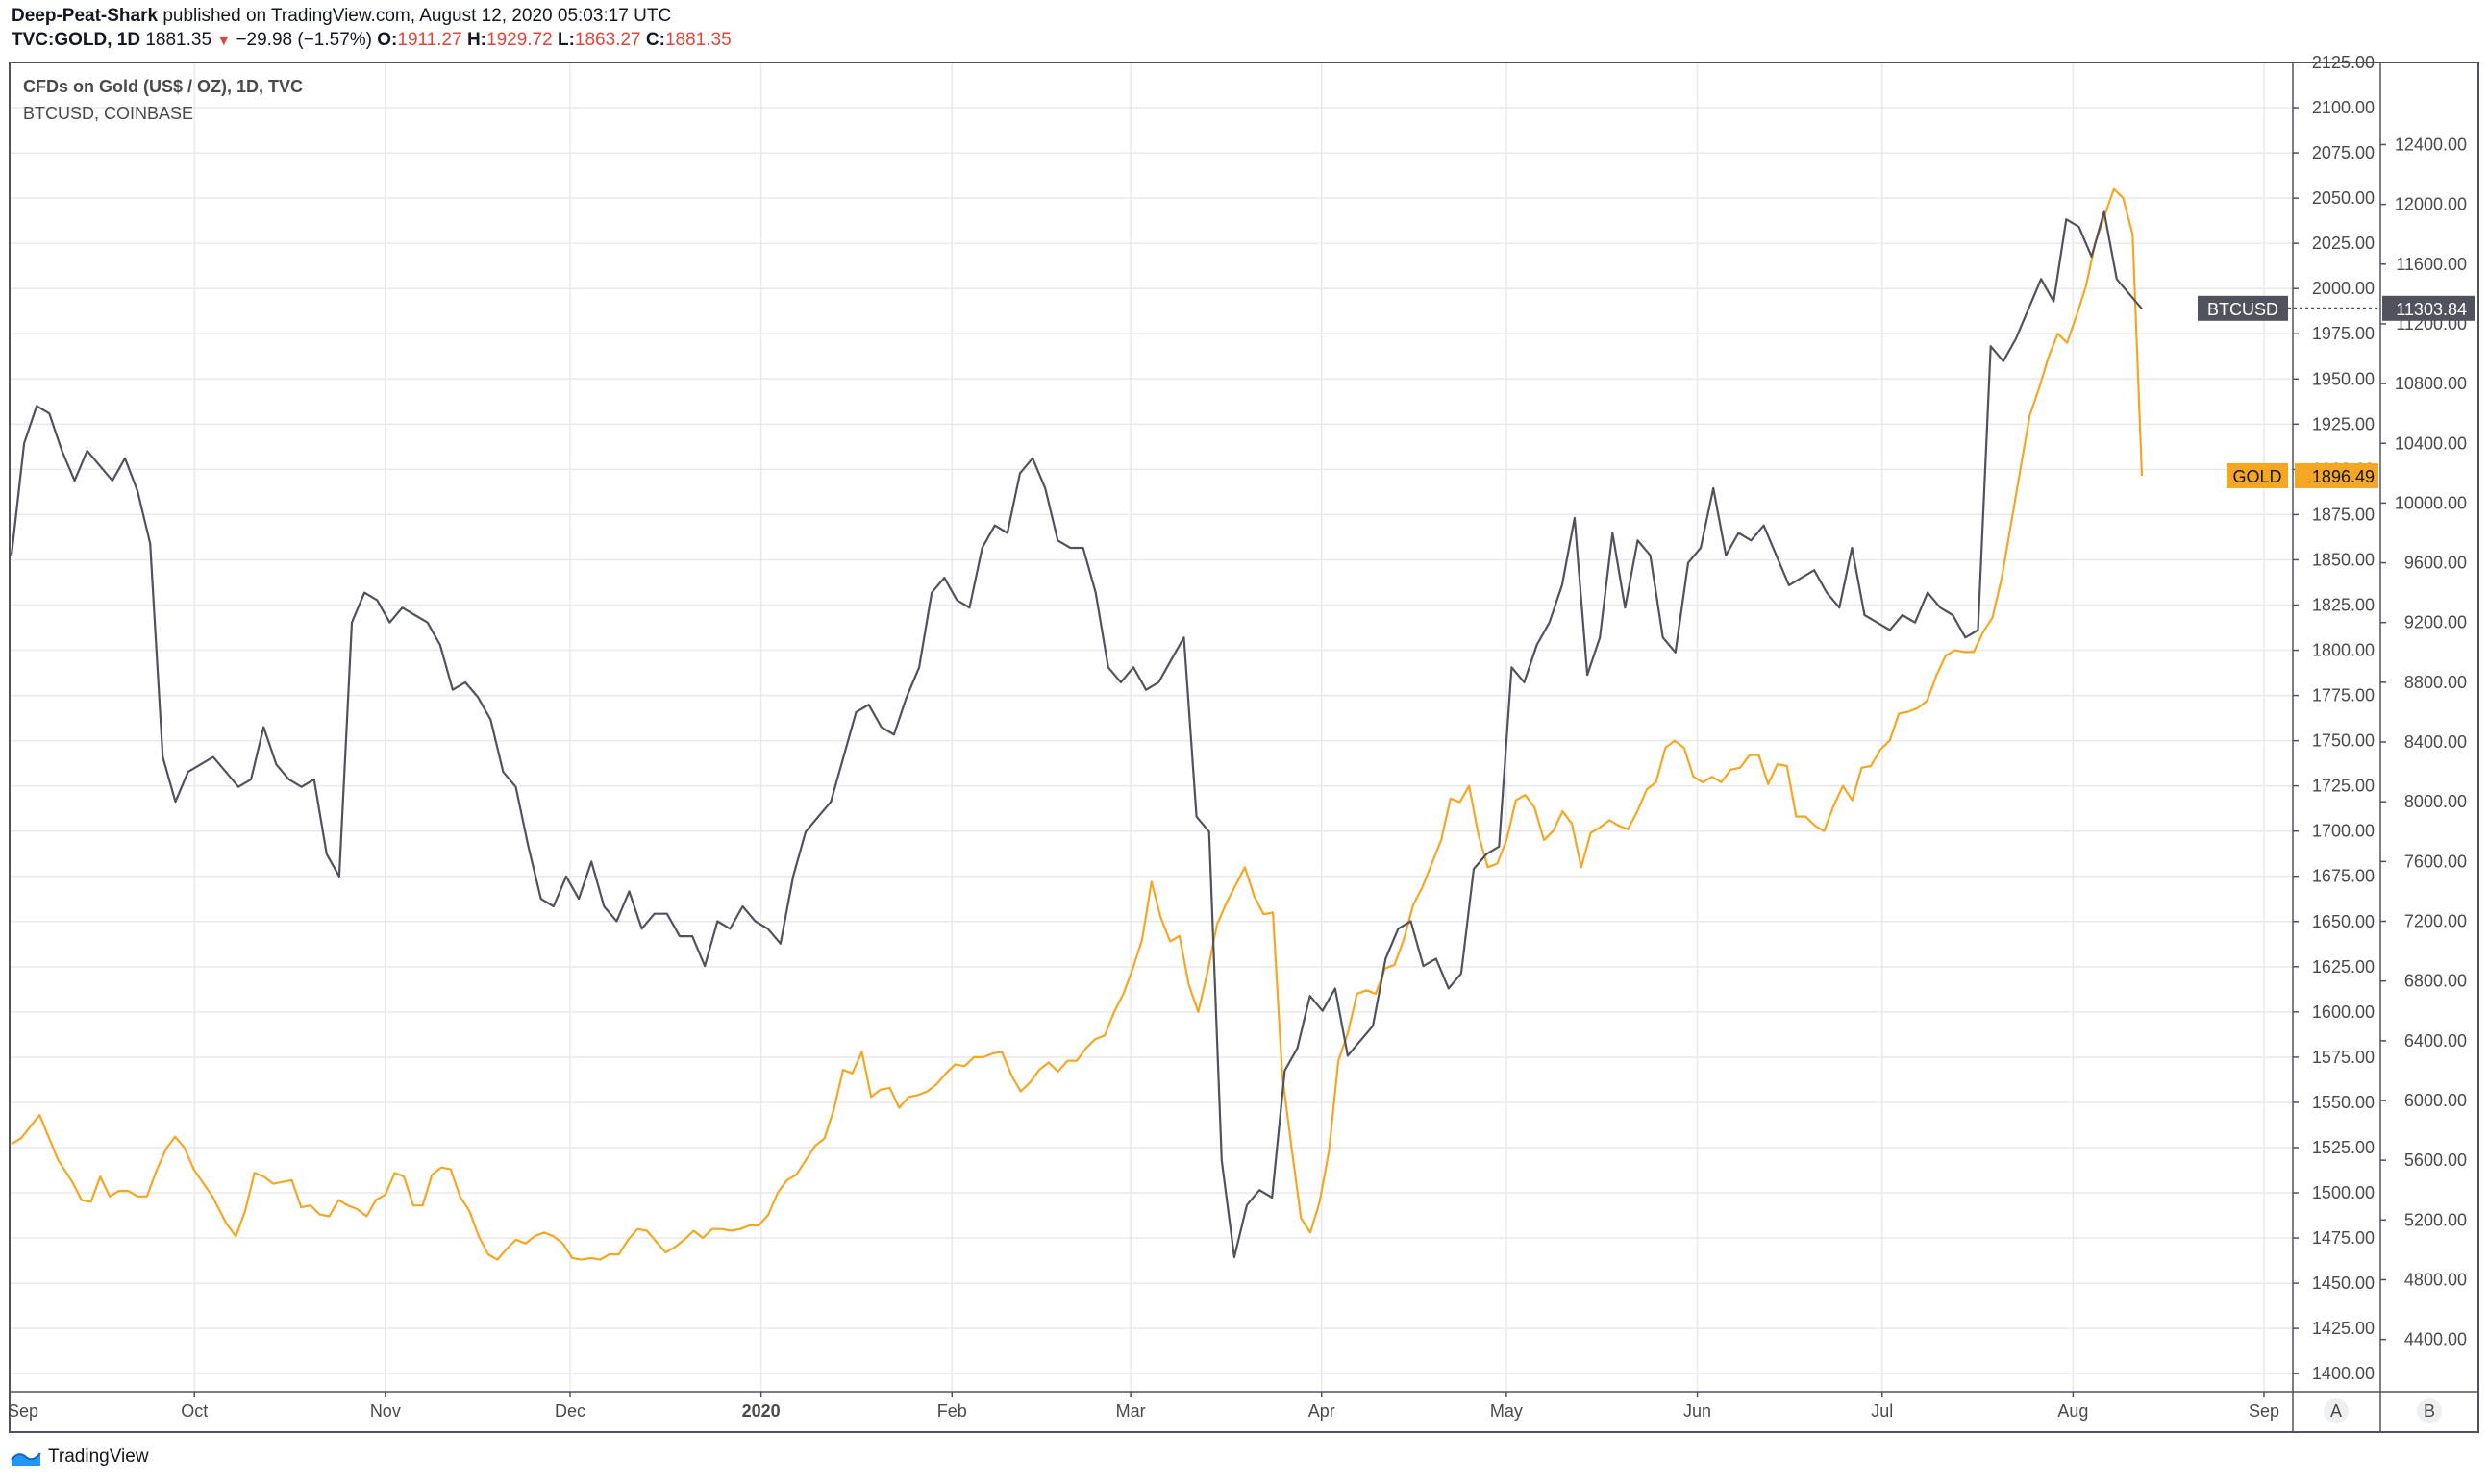 Image resolution: width=2488 pixels, height=1484 pixels. I want to click on time-axis-label: Feb, so click(952, 1411).